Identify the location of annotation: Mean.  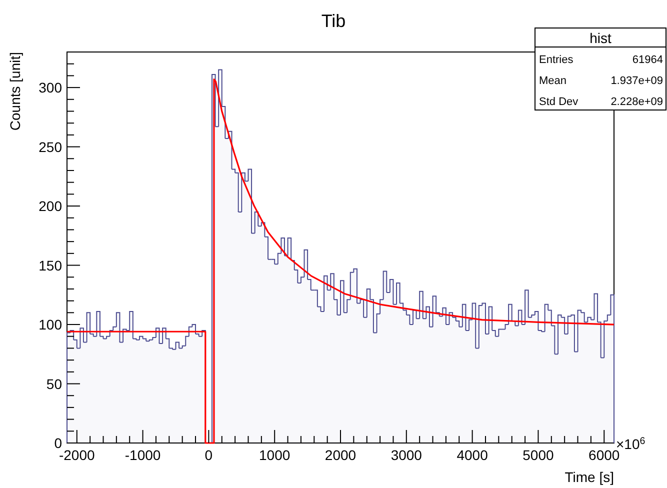
(553, 81).